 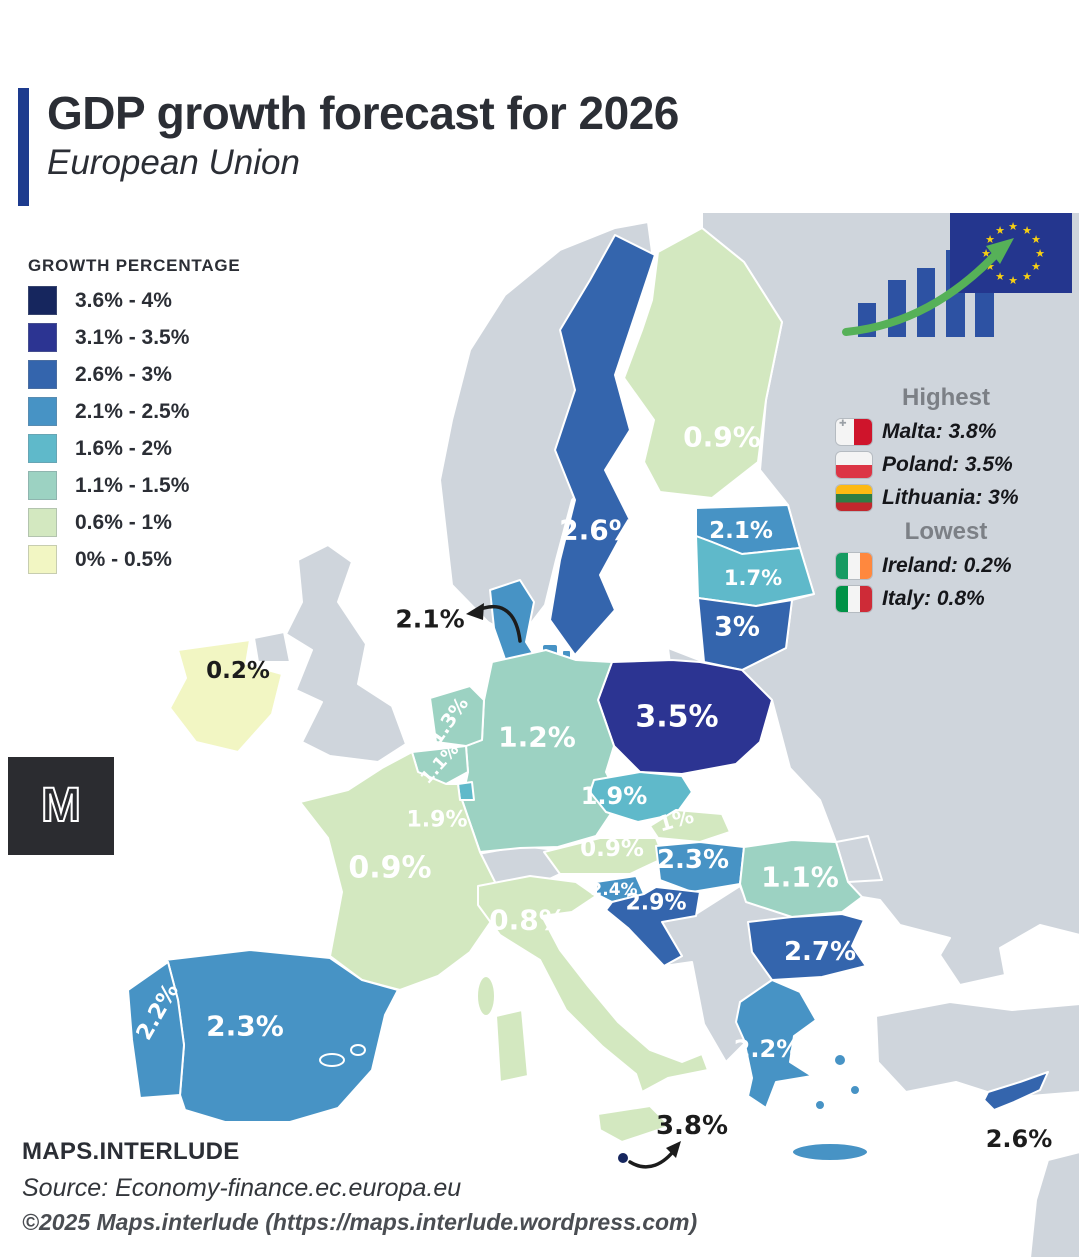 I want to click on lowest-header: Lowest, so click(x=946, y=531).